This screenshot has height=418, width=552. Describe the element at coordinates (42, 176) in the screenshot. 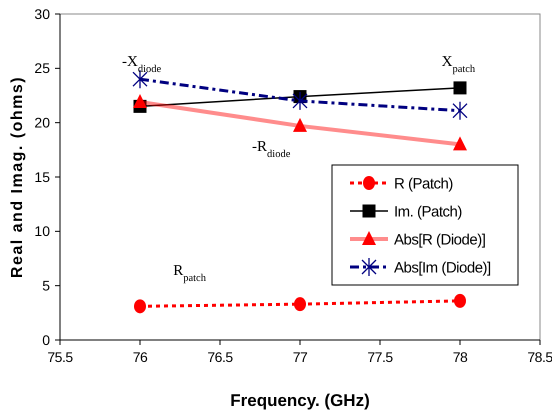

I see `y-tick-label: 15` at that location.